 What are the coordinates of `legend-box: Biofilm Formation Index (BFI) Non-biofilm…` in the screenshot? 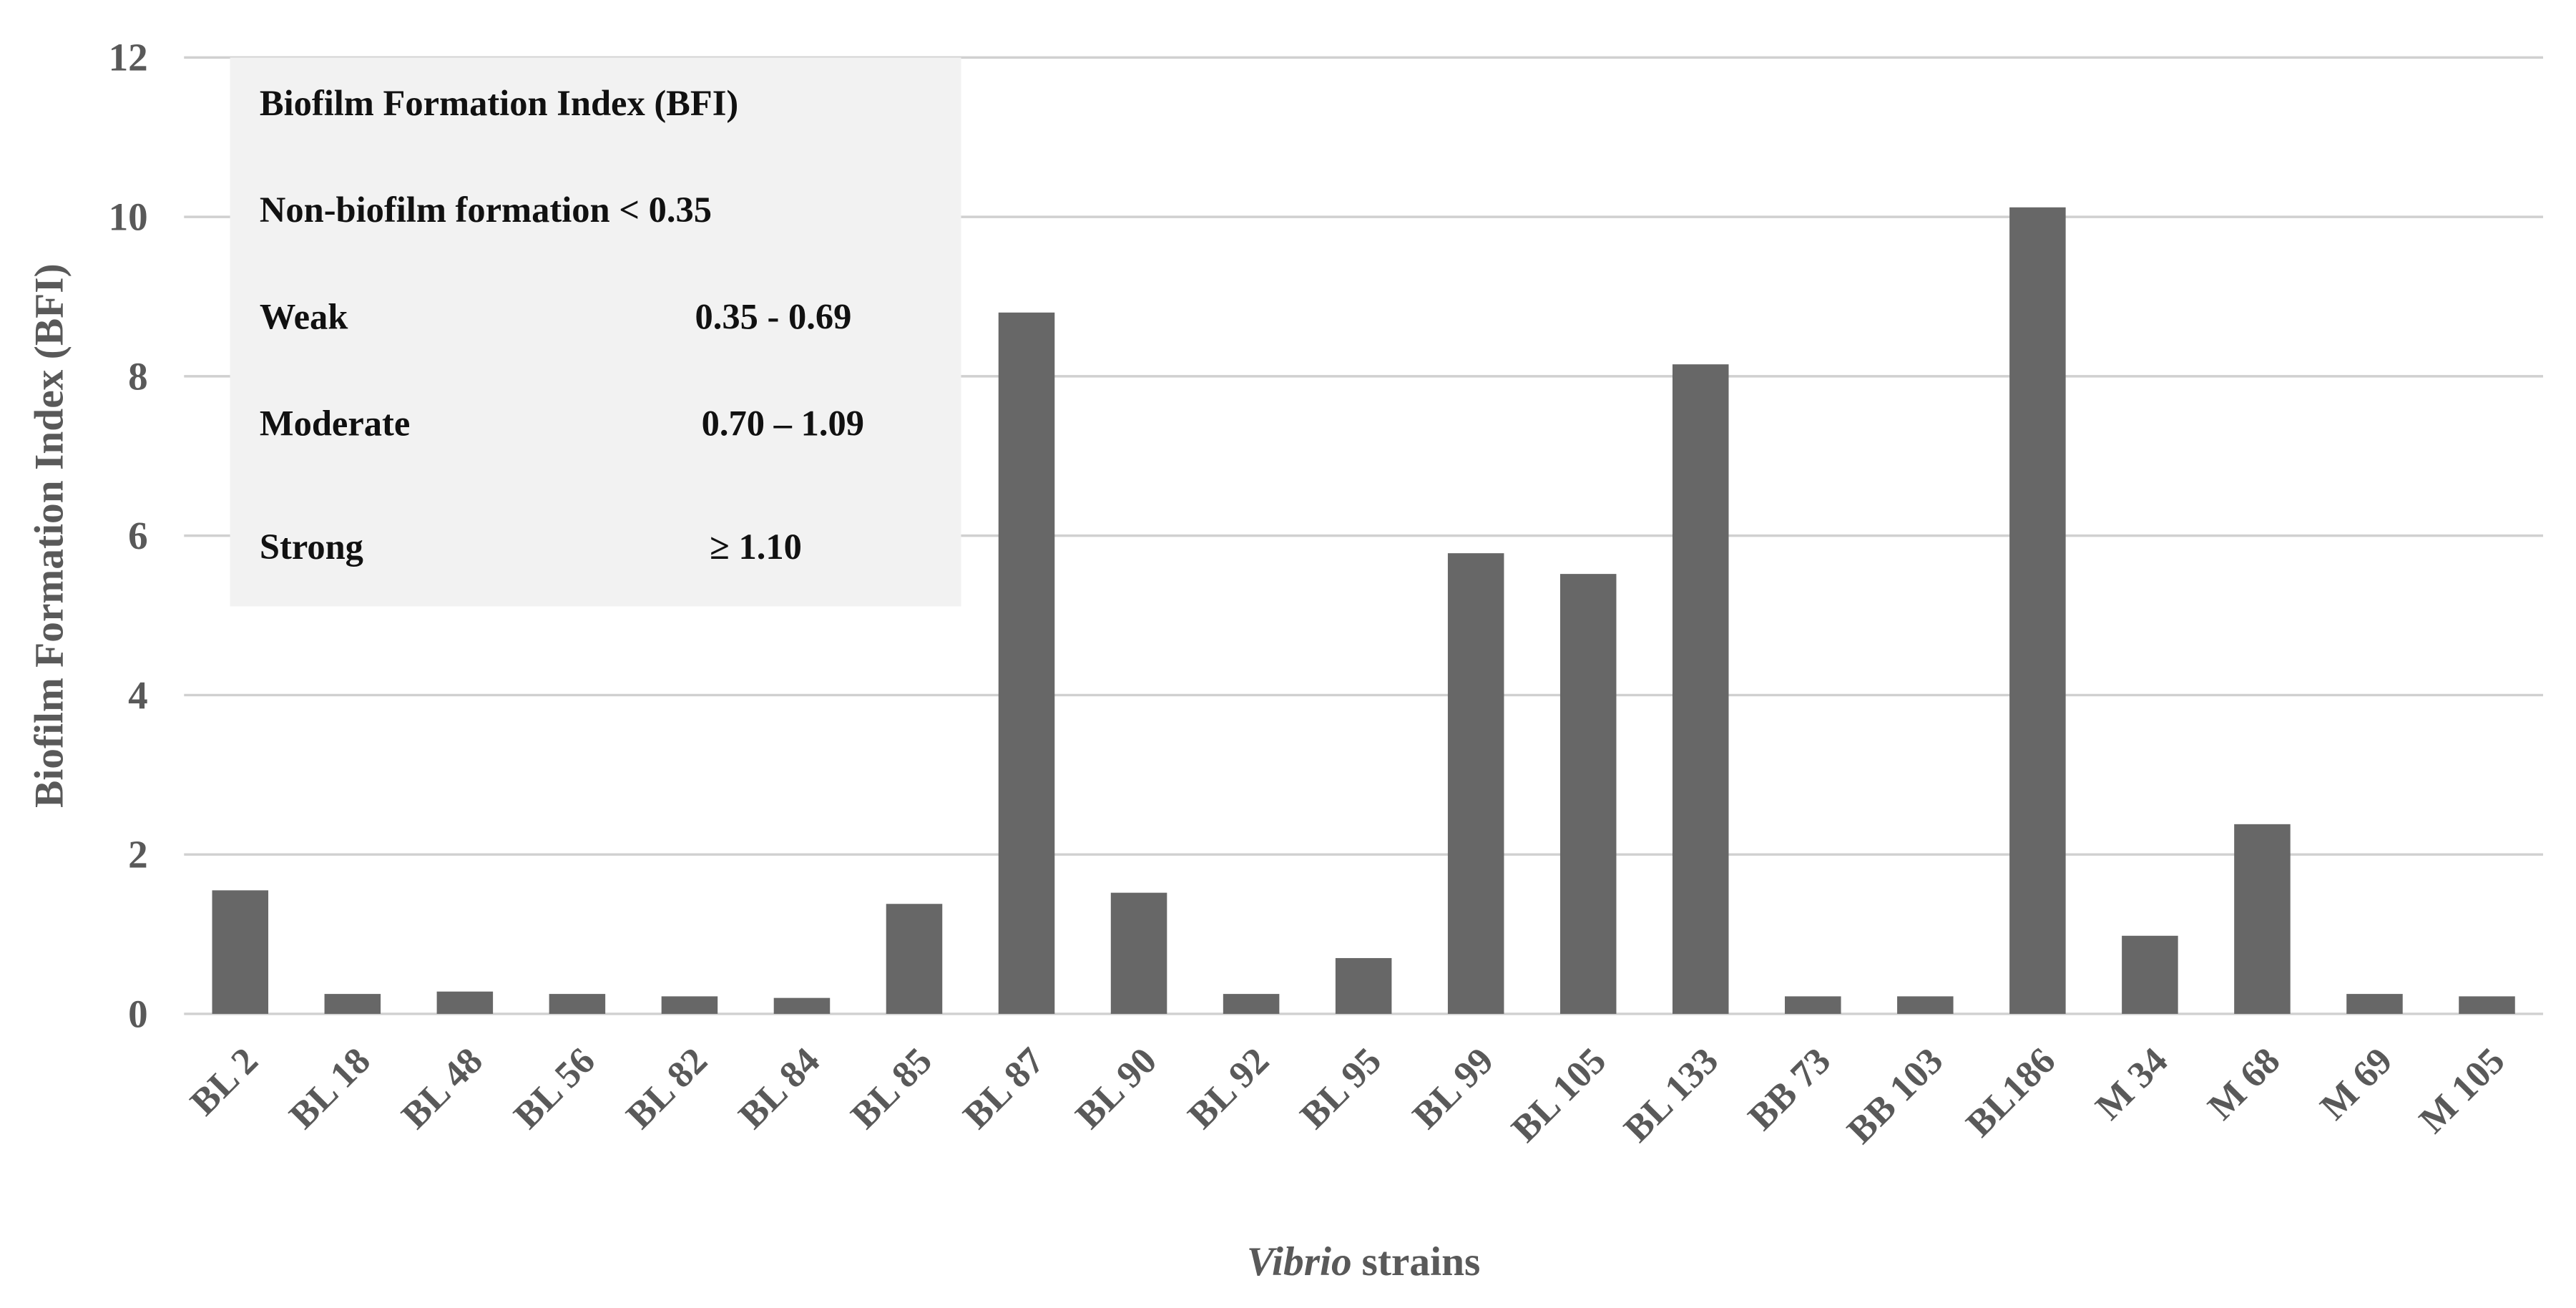 It's located at (595, 332).